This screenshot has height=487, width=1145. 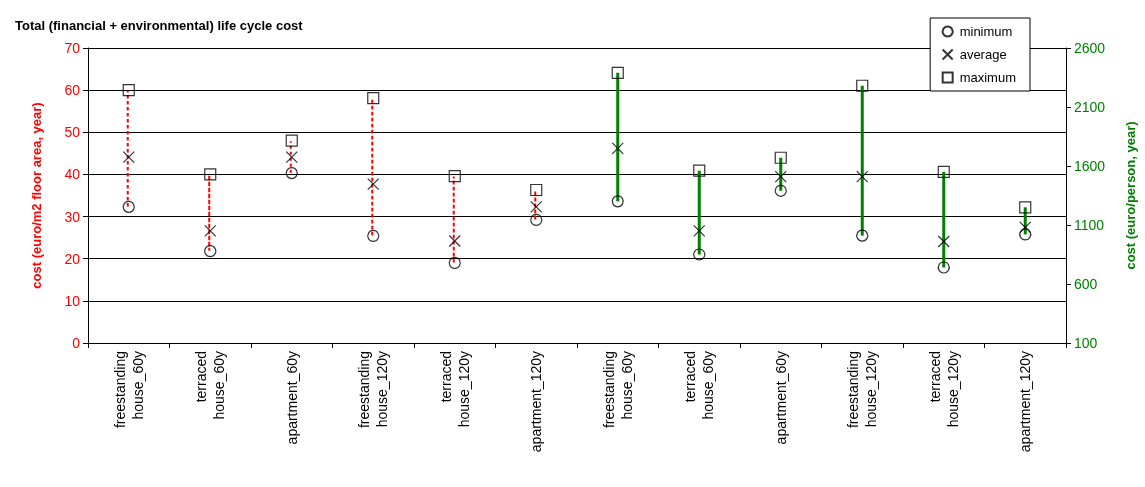 What do you see at coordinates (1090, 48) in the screenshot?
I see `y2-tick-label: 2600` at bounding box center [1090, 48].